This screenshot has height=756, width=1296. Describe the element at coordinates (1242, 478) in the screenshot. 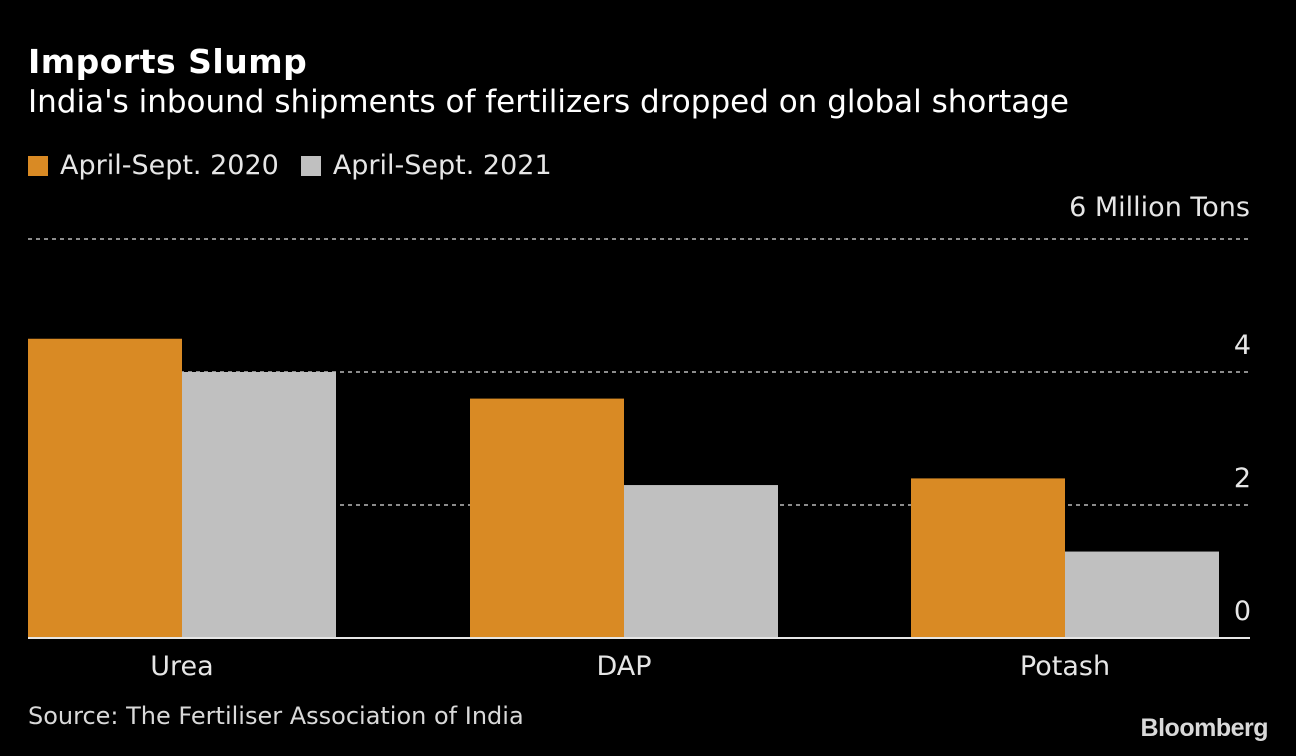

I see `y-tick-label-2: 2` at that location.